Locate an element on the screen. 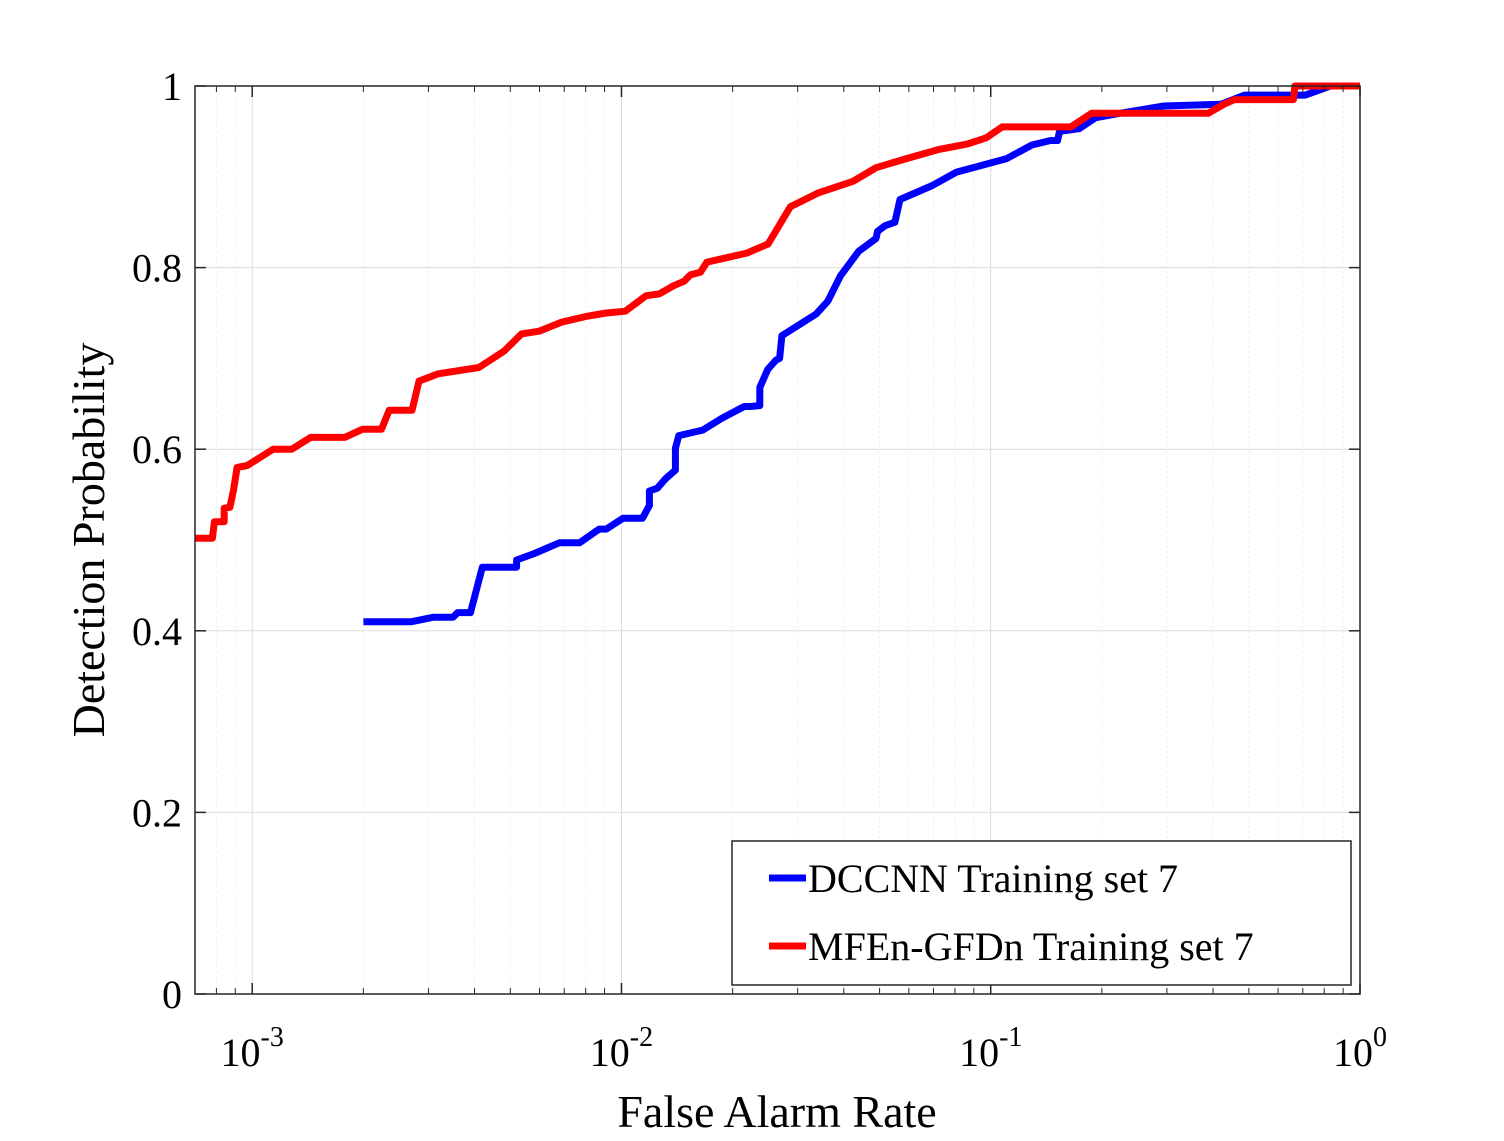 This screenshot has height=1141, width=1504. legend-box is located at coordinates (1041, 913).